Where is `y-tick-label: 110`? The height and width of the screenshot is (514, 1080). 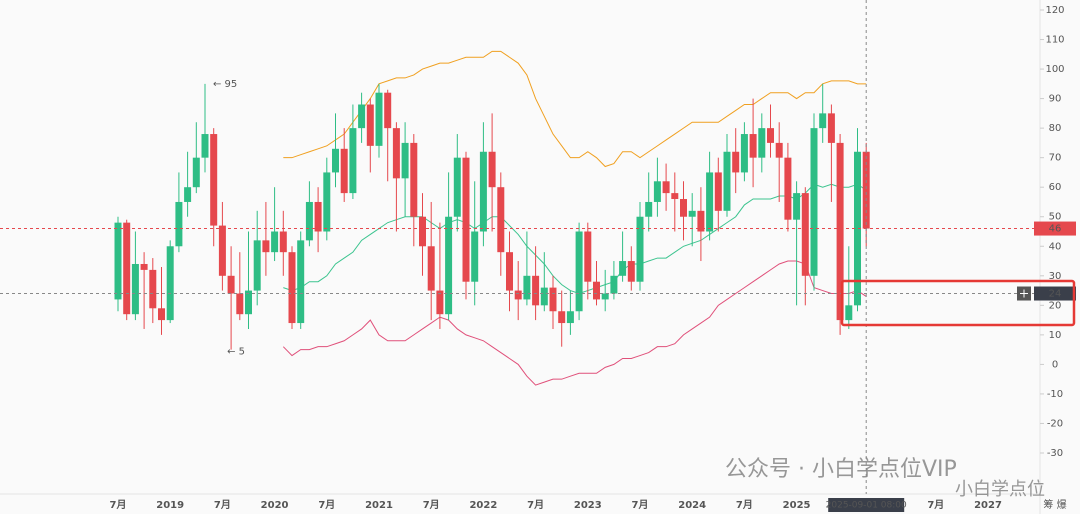 y-tick-label: 110 is located at coordinates (1054, 40).